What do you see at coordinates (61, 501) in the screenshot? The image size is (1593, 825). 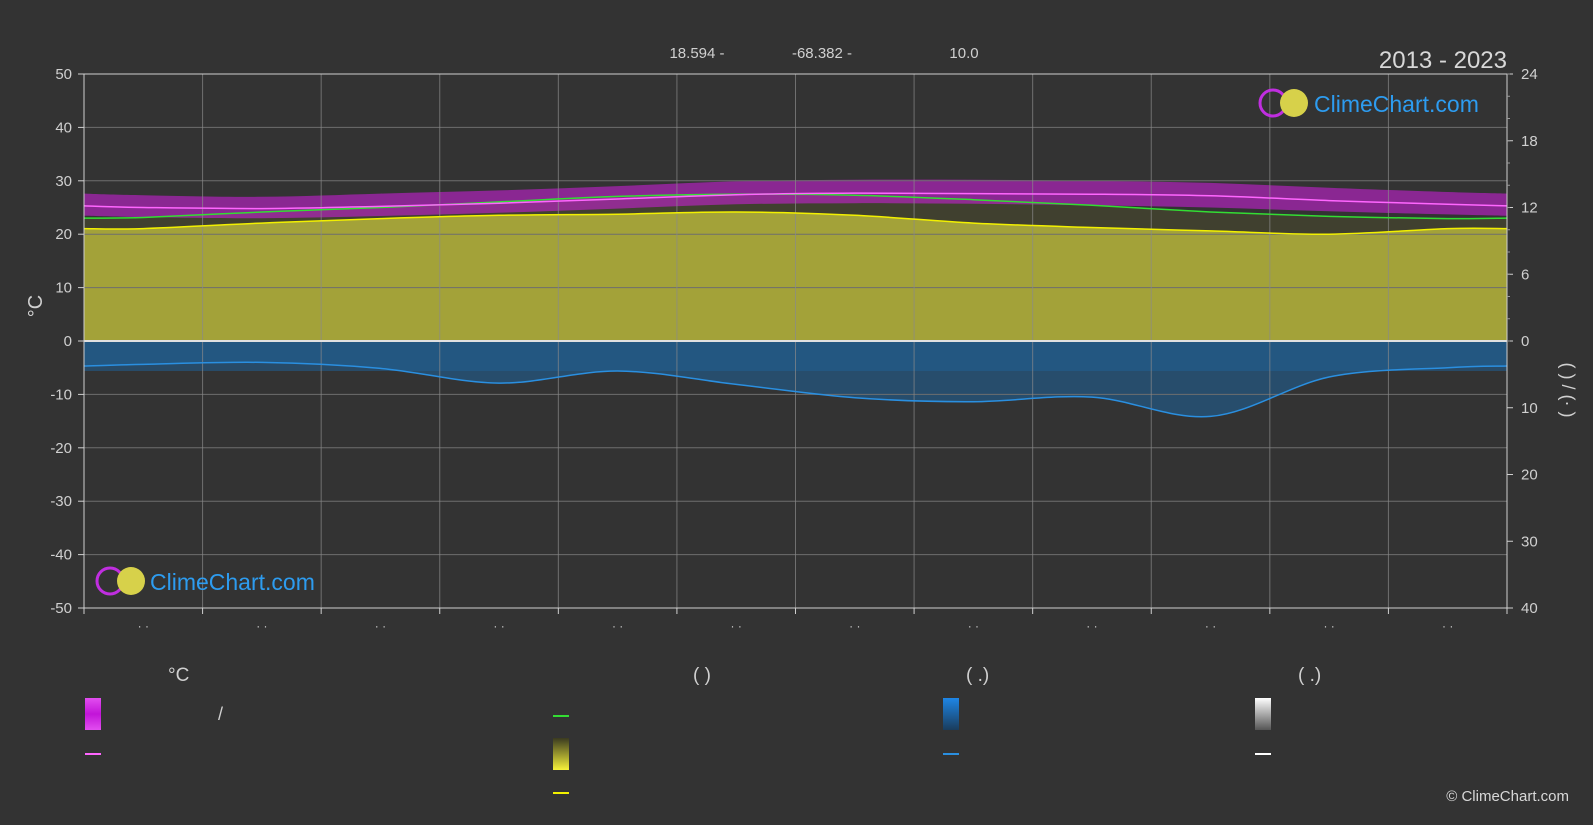 I see `y-tick-label: -30` at bounding box center [61, 501].